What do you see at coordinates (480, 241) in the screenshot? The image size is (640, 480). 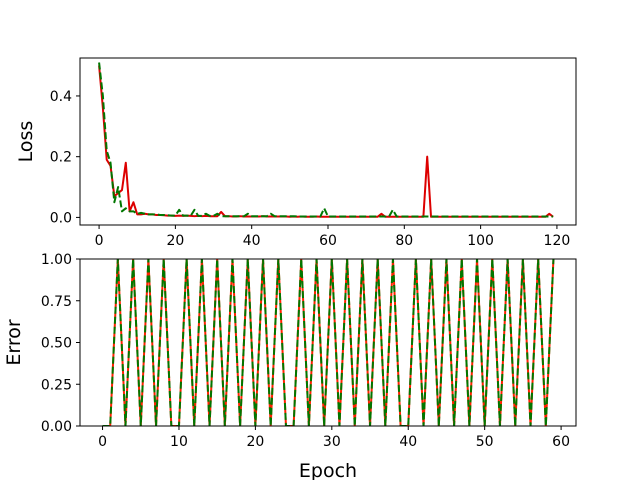 I see `x-tick-label: 100` at bounding box center [480, 241].